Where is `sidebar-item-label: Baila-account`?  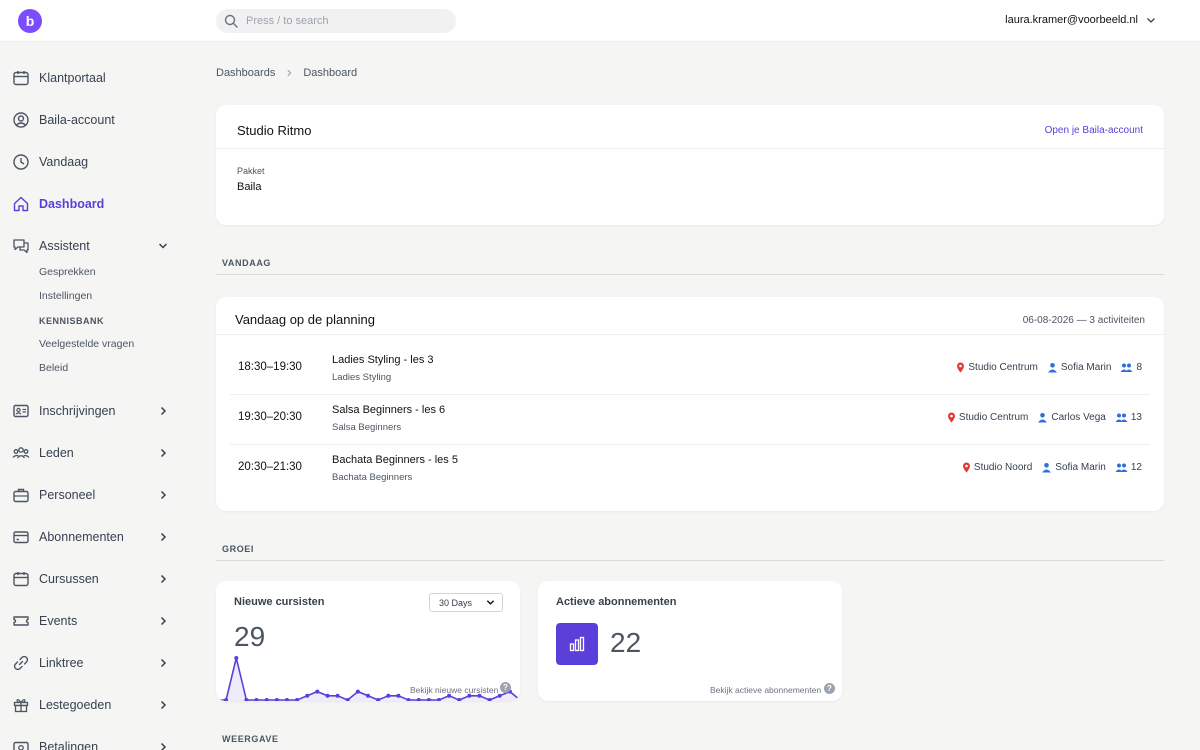
sidebar-item-label: Baila-account is located at coordinates (77, 120).